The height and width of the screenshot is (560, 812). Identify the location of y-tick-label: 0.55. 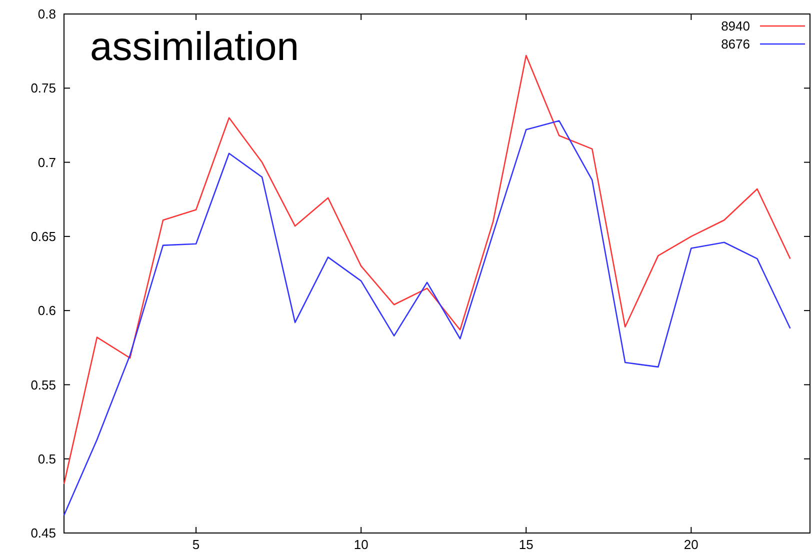
(43, 384).